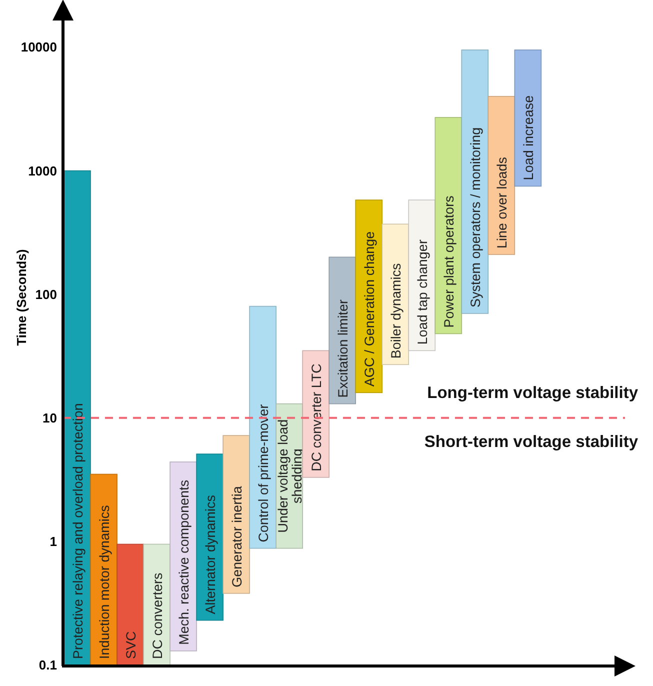 The width and height of the screenshot is (653, 686). I want to click on y-tick-label: 10000, so click(38, 47).